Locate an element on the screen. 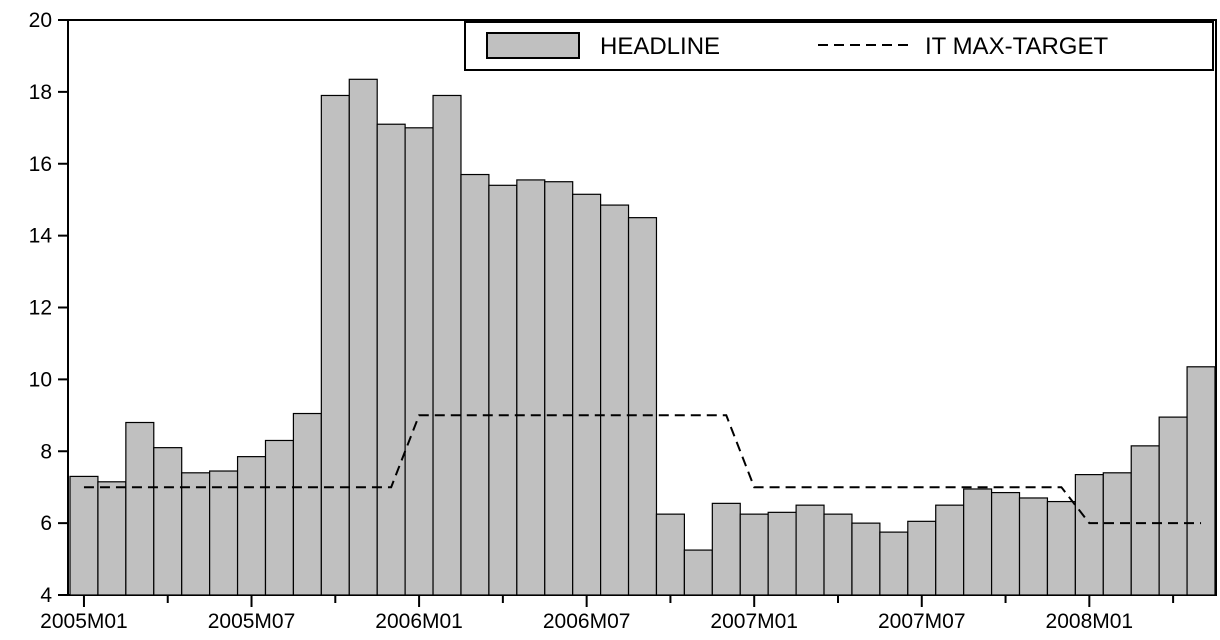 The image size is (1220, 640). bar-2007m09 is located at coordinates (978, 542).